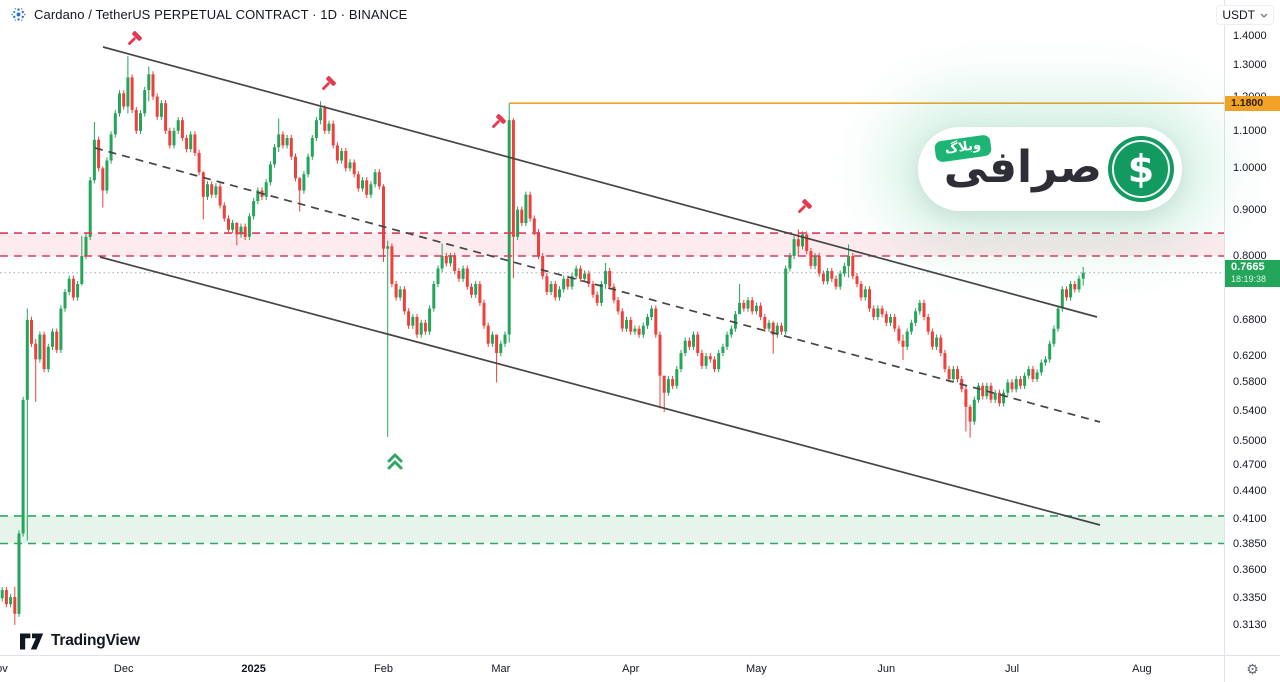 This screenshot has height=682, width=1280. I want to click on cardano-logo-icon, so click(18, 14).